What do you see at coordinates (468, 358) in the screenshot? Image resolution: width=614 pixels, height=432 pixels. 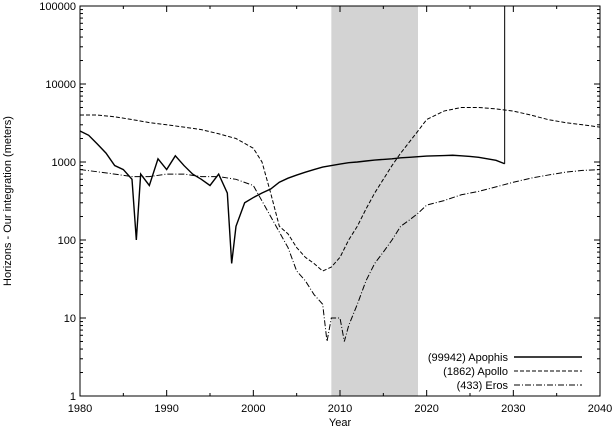 I see `legend-label: (99942) Apophis` at bounding box center [468, 358].